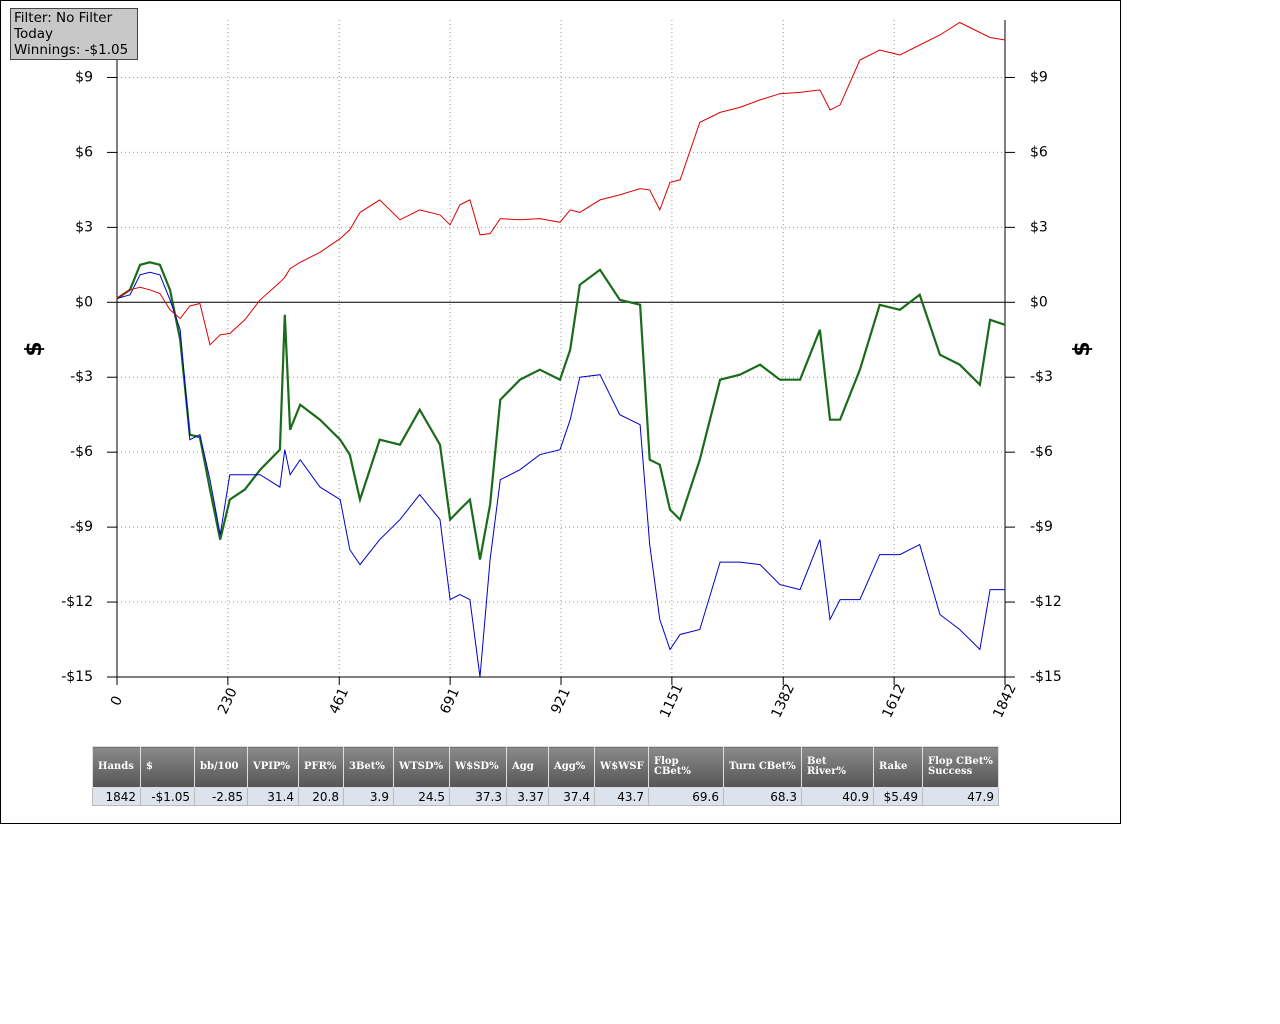  Describe the element at coordinates (1039, 302) in the screenshot. I see `y2-tick-label: $0` at that location.